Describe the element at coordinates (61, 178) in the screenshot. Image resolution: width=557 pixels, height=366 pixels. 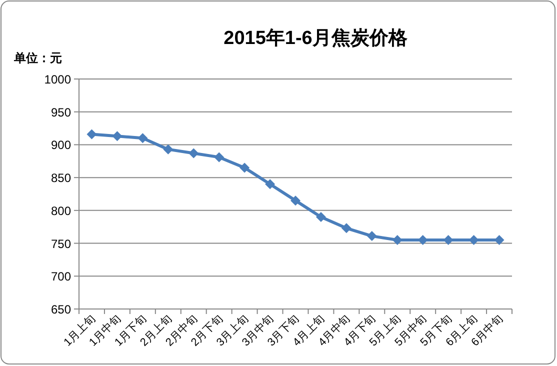
I see `y-tick-label: 850` at that location.